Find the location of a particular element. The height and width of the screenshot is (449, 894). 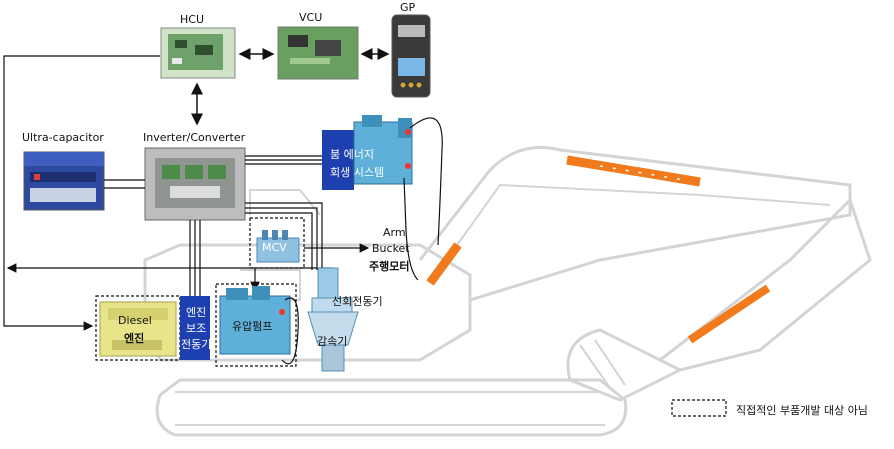

label-hyd-pump: 유압펌프 is located at coordinates (252, 326).